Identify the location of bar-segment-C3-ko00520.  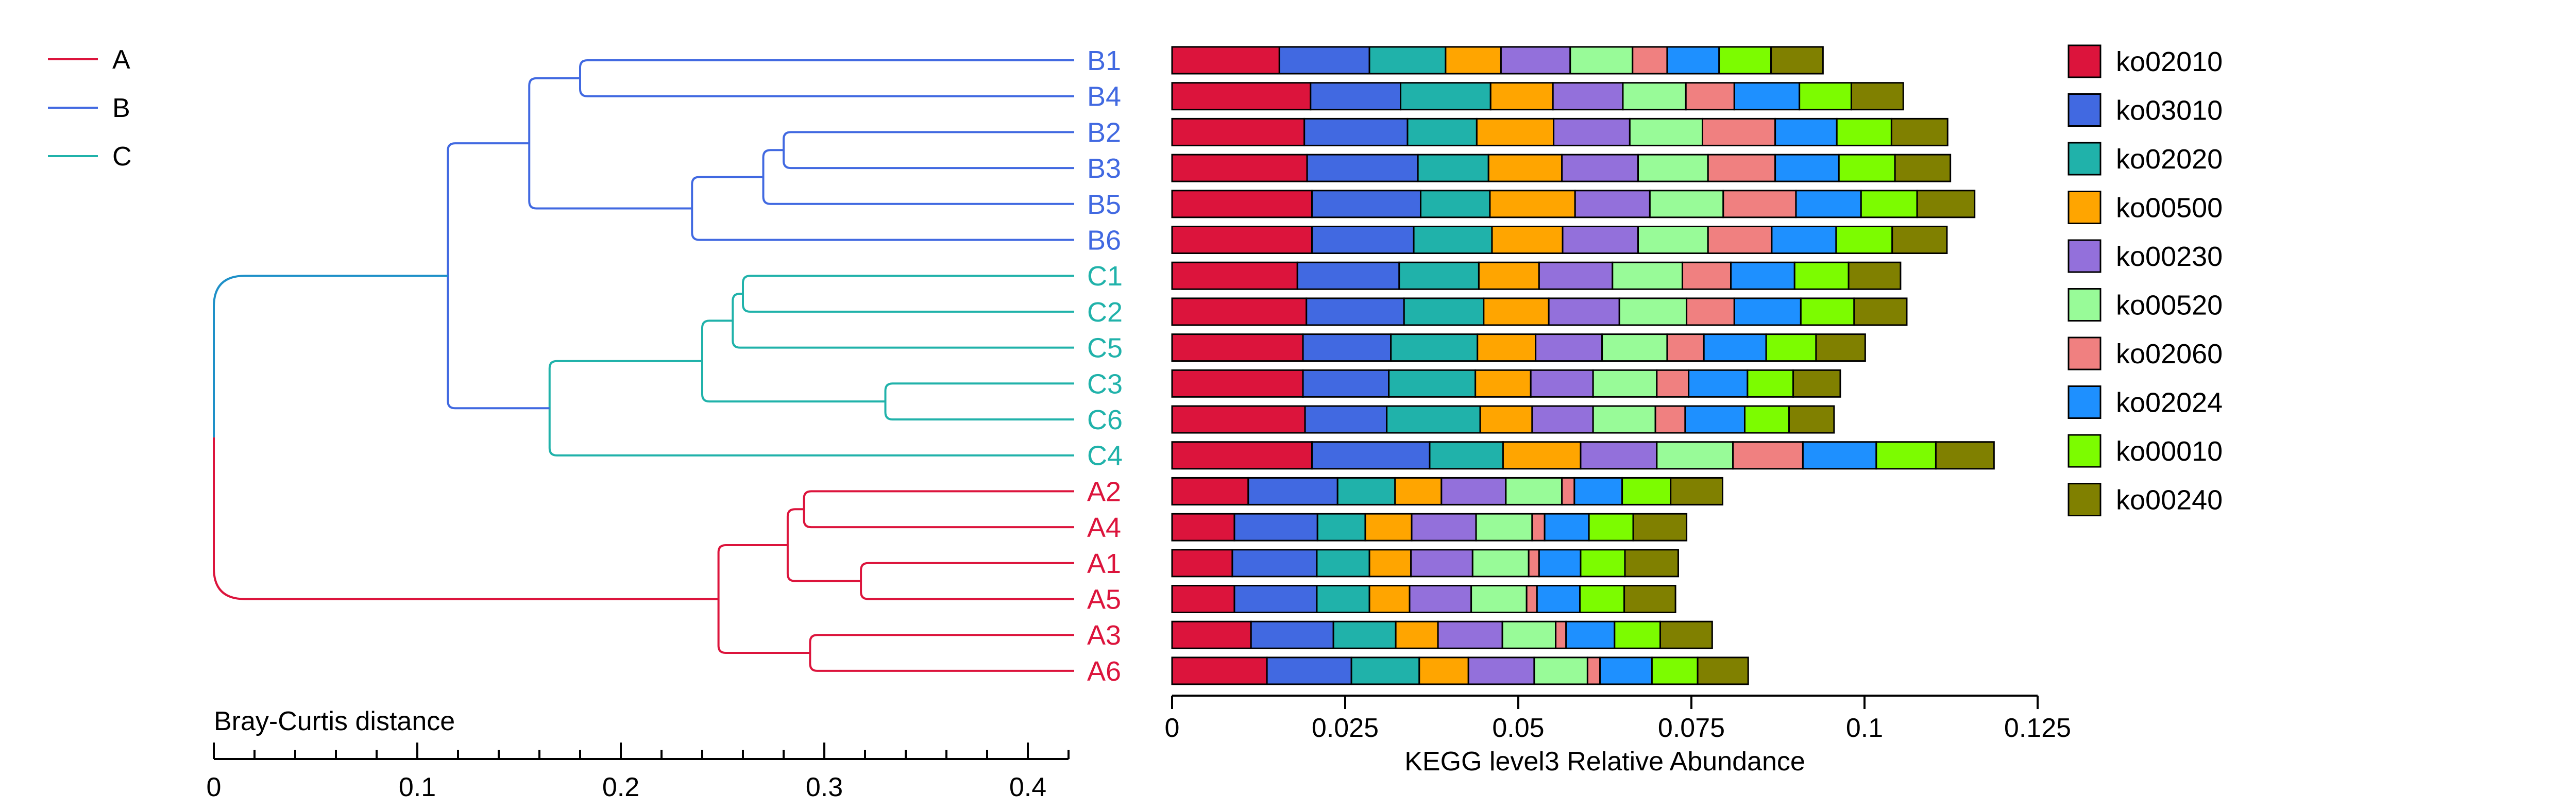
(1625, 383).